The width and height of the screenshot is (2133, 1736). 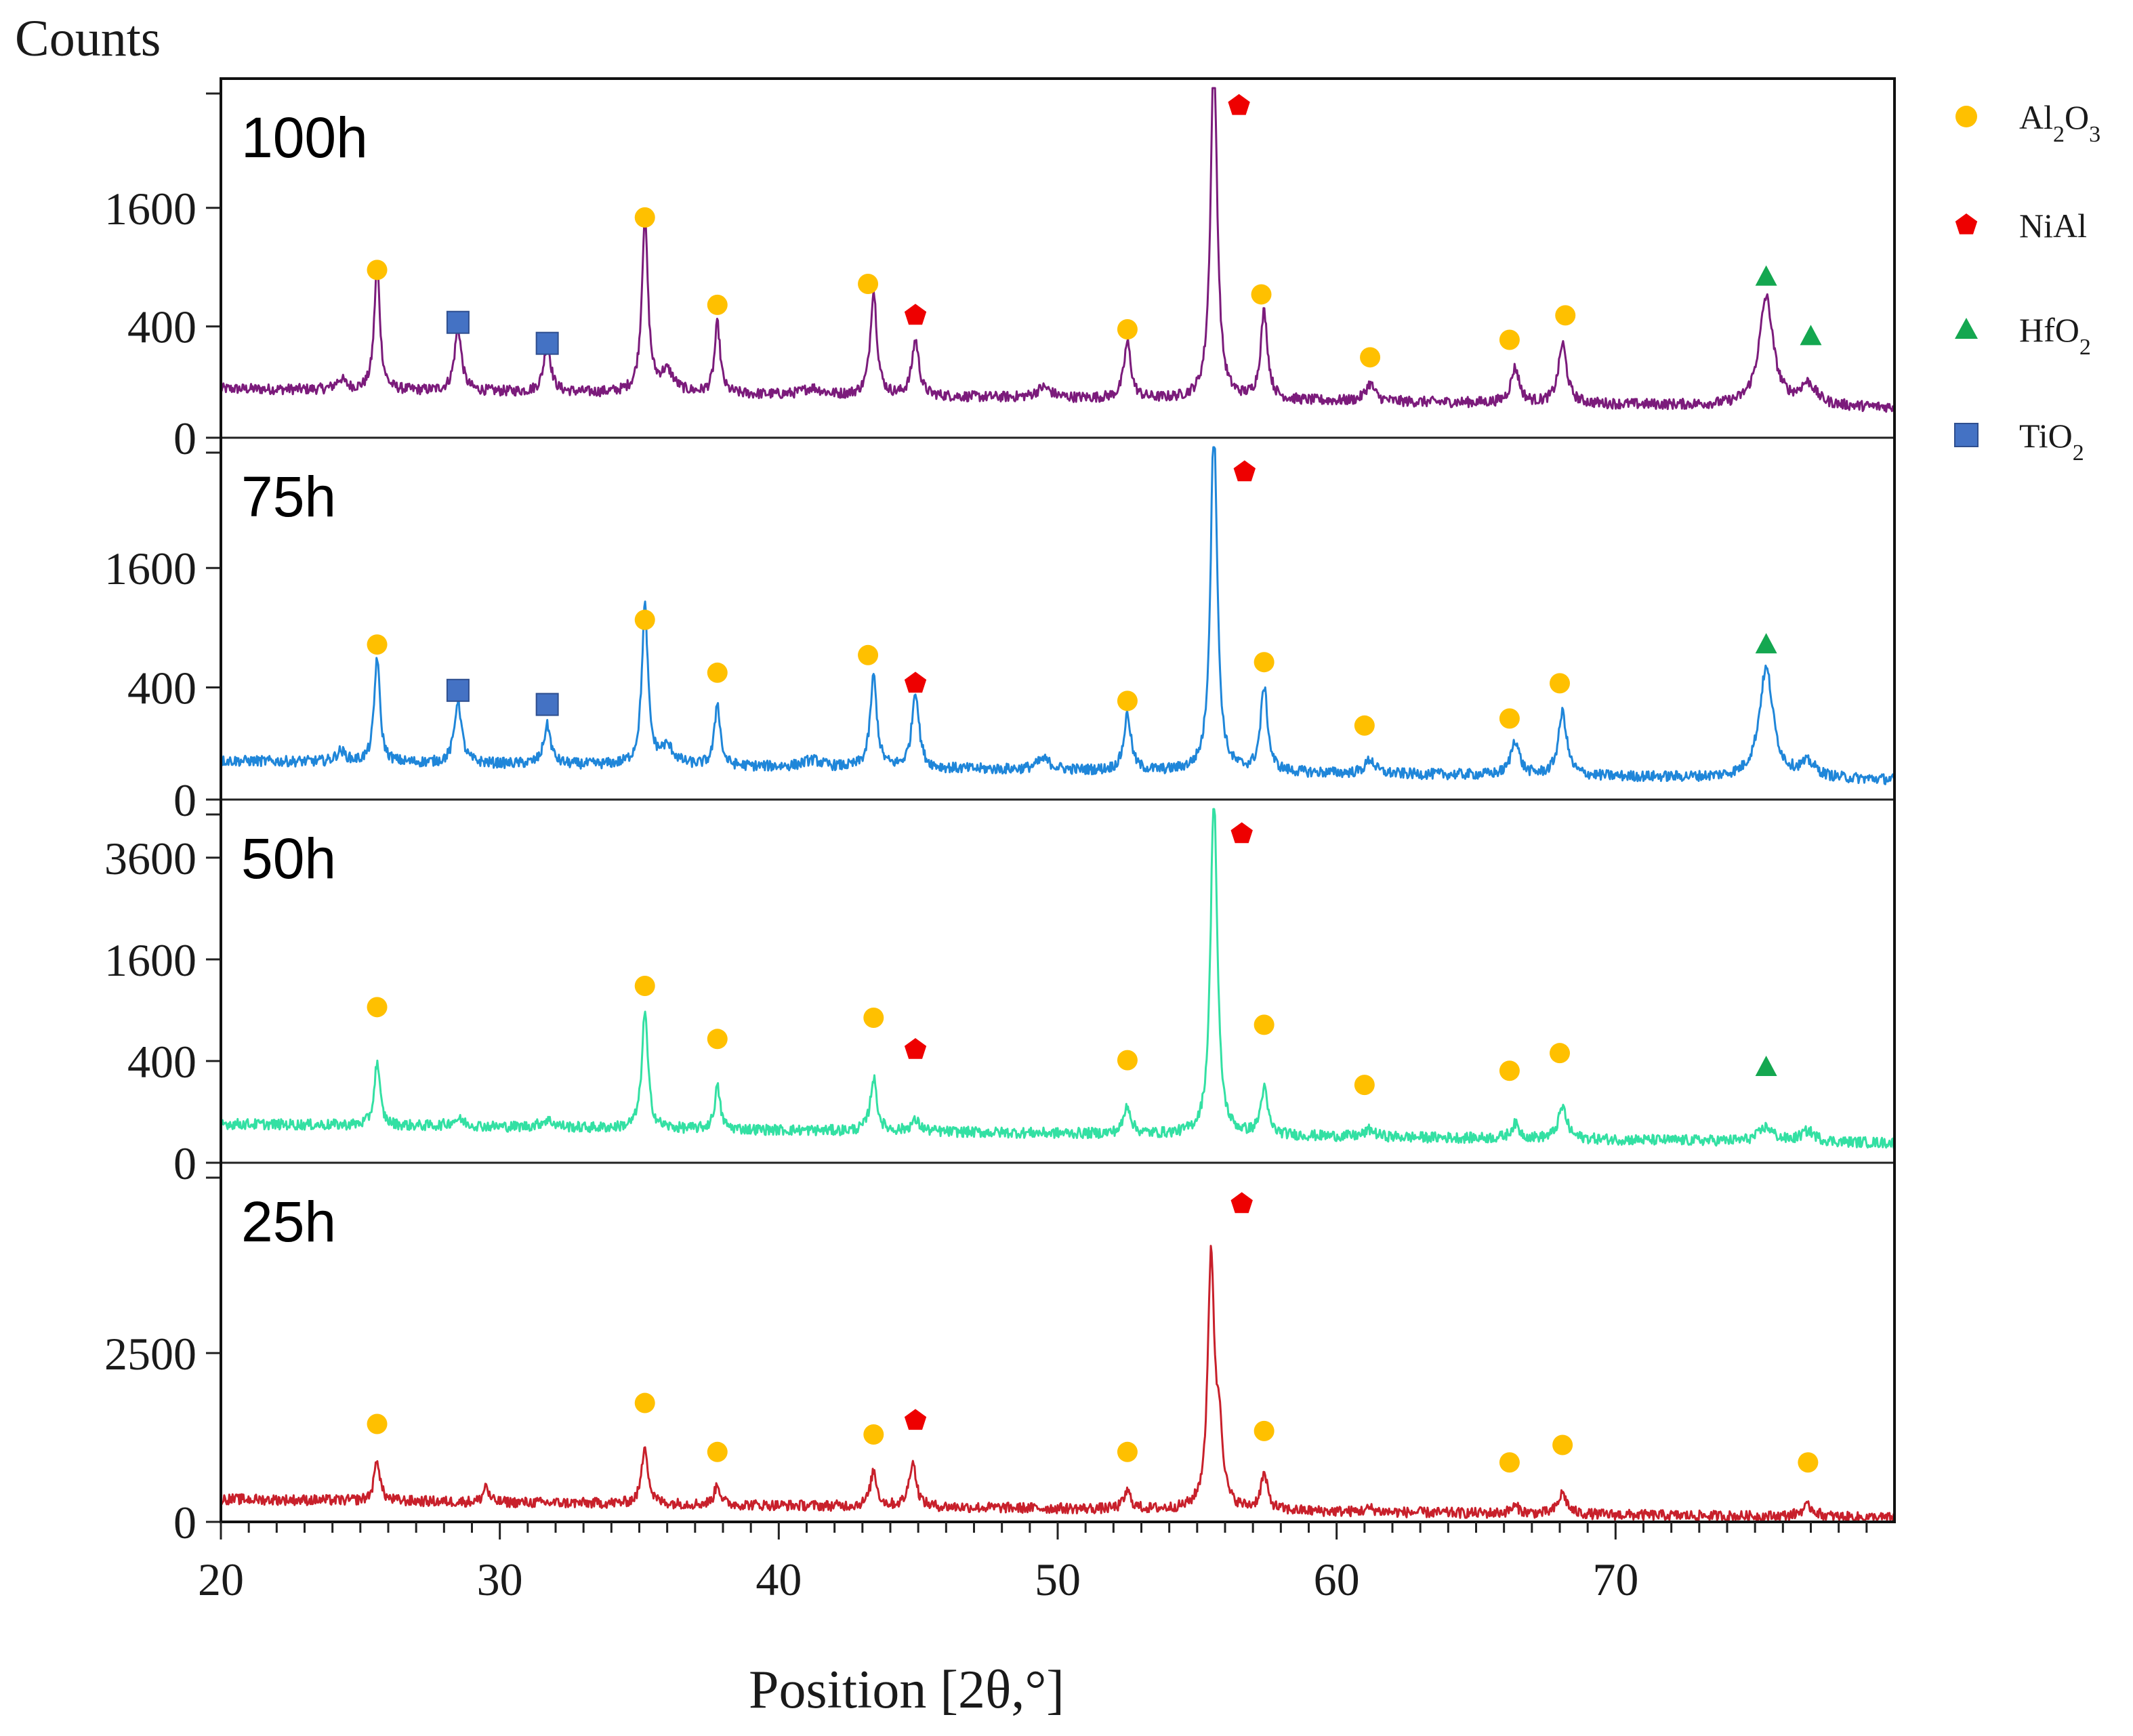 I want to click on legend-label-hfo2: HfO2, so click(x=2055, y=335).